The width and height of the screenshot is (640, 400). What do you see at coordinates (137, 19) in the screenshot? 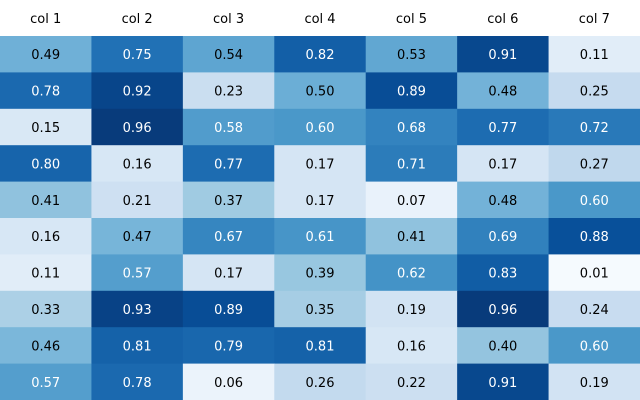
I see `column-header: col 2` at bounding box center [137, 19].